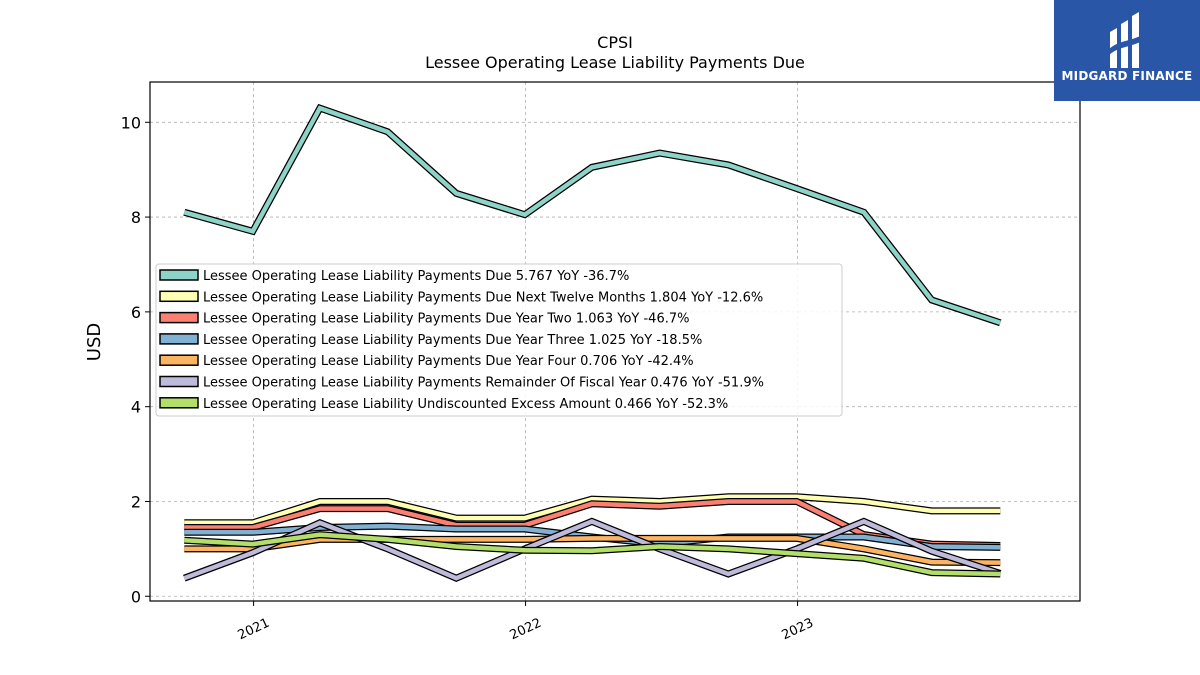 The width and height of the screenshot is (1200, 675). I want to click on x-tick-label: 2022, so click(526, 630).